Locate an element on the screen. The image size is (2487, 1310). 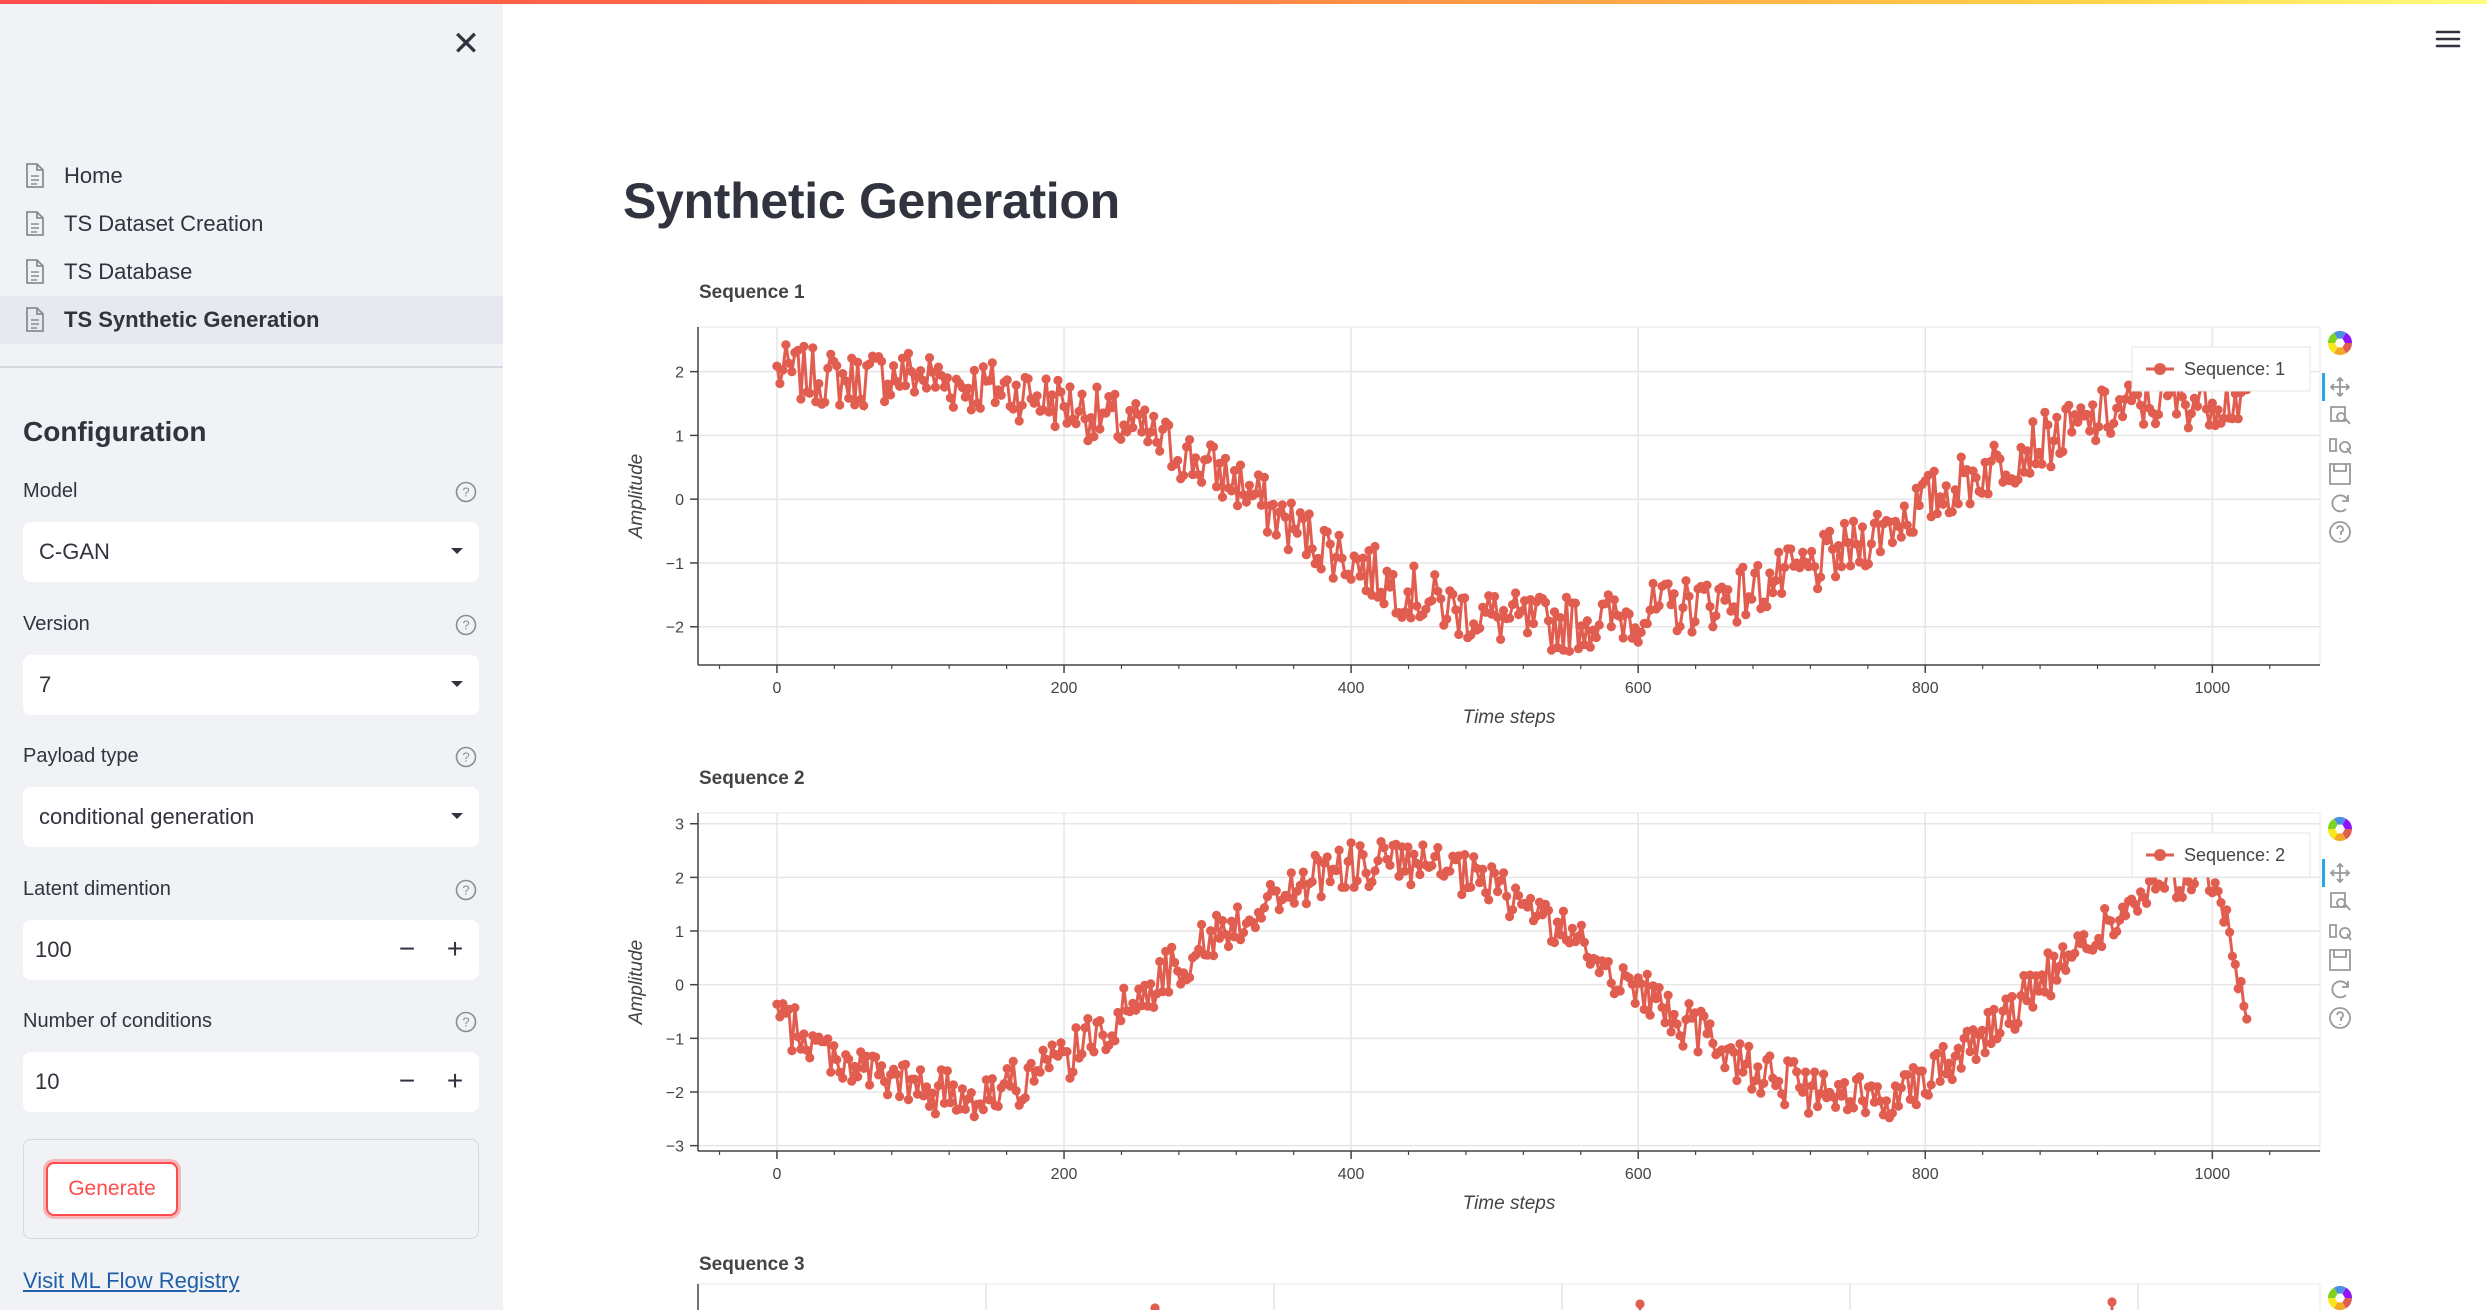
hamburger-menu-icon is located at coordinates (2448, 39).